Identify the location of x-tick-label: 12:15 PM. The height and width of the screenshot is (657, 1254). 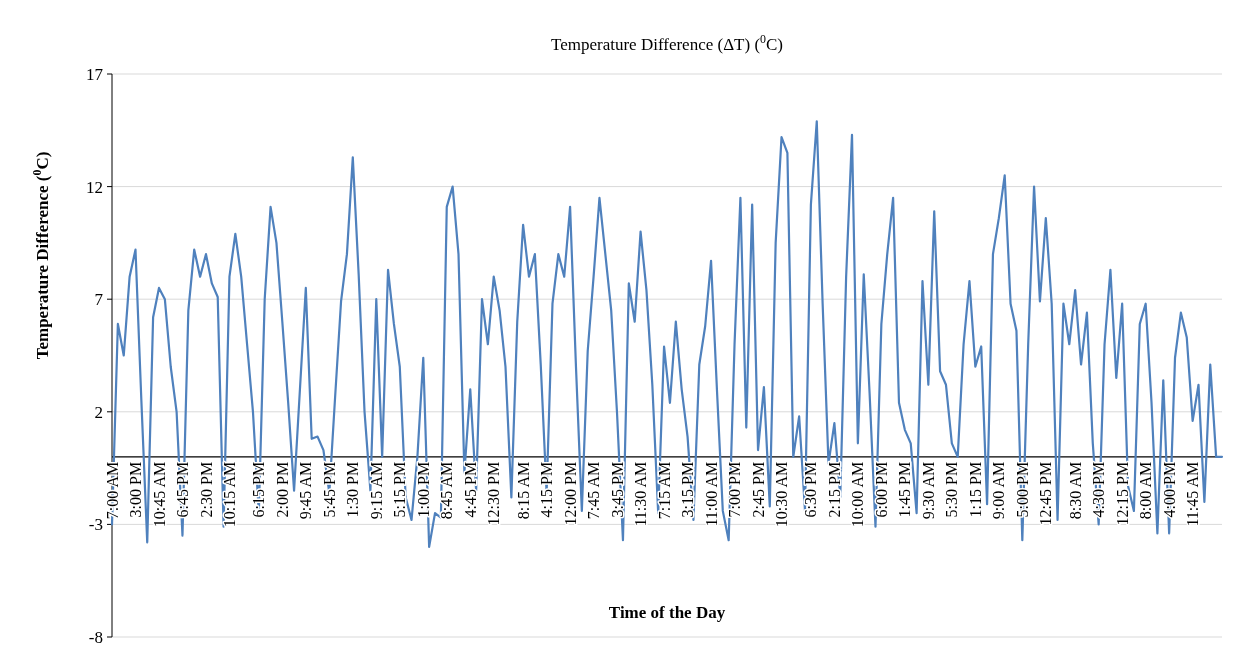
(1122, 493).